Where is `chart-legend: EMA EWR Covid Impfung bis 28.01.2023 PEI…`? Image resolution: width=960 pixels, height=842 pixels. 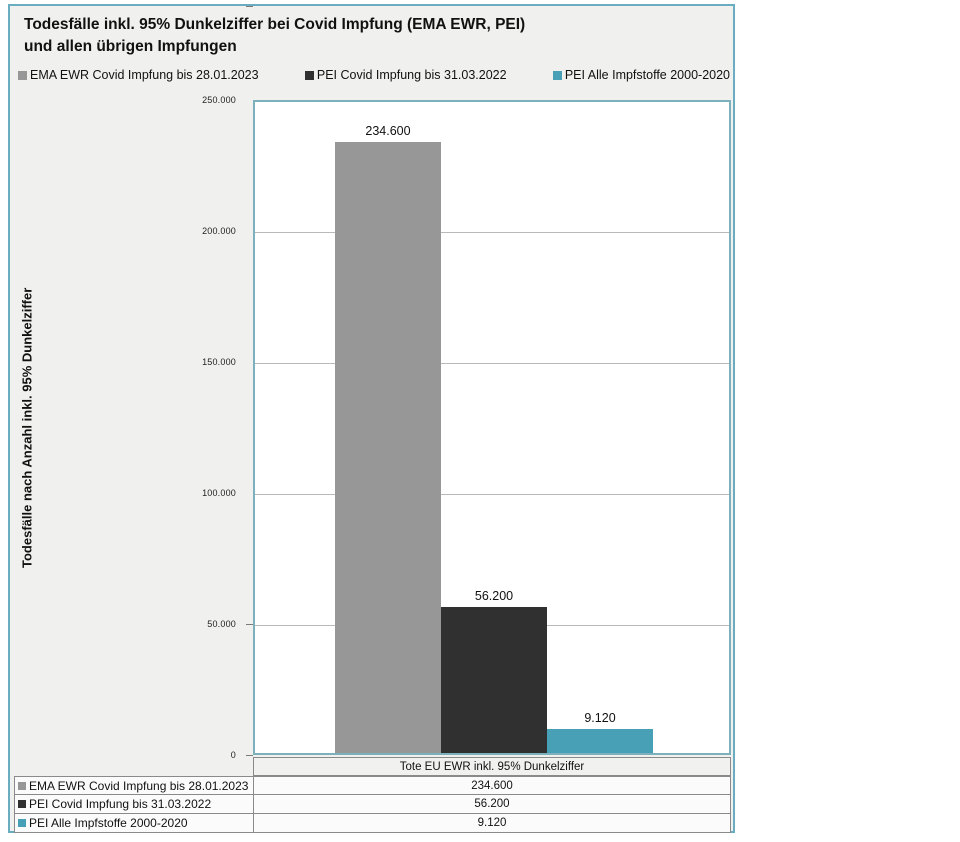
chart-legend: EMA EWR Covid Impfung bis 28.01.2023 PEI… is located at coordinates (374, 75).